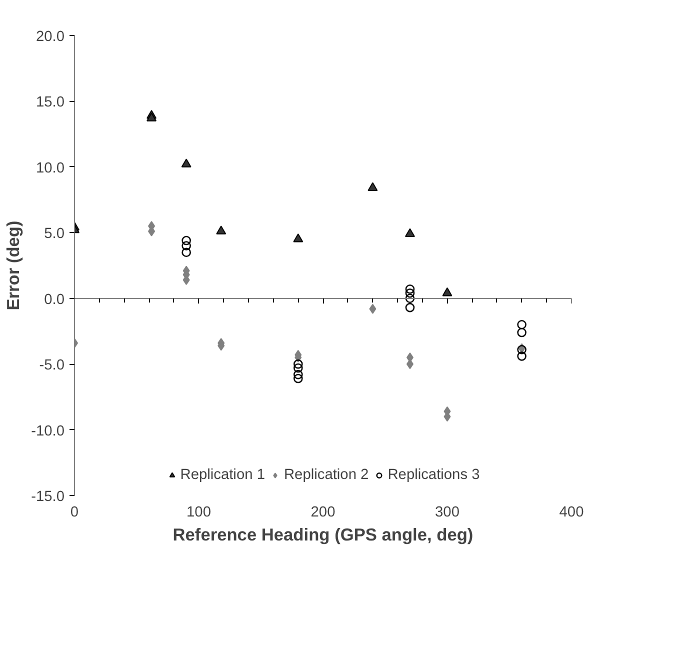 The width and height of the screenshot is (685, 665). I want to click on y-tick-label: -10.0, so click(47, 431).